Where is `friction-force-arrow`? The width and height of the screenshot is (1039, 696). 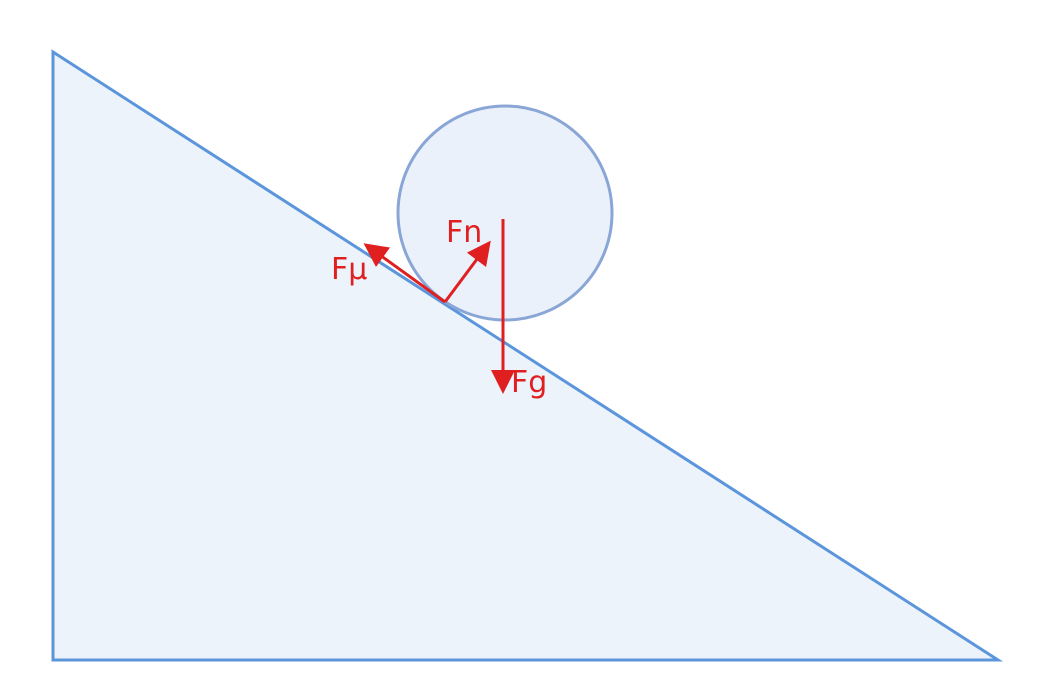
friction-force-arrow is located at coordinates (404, 273).